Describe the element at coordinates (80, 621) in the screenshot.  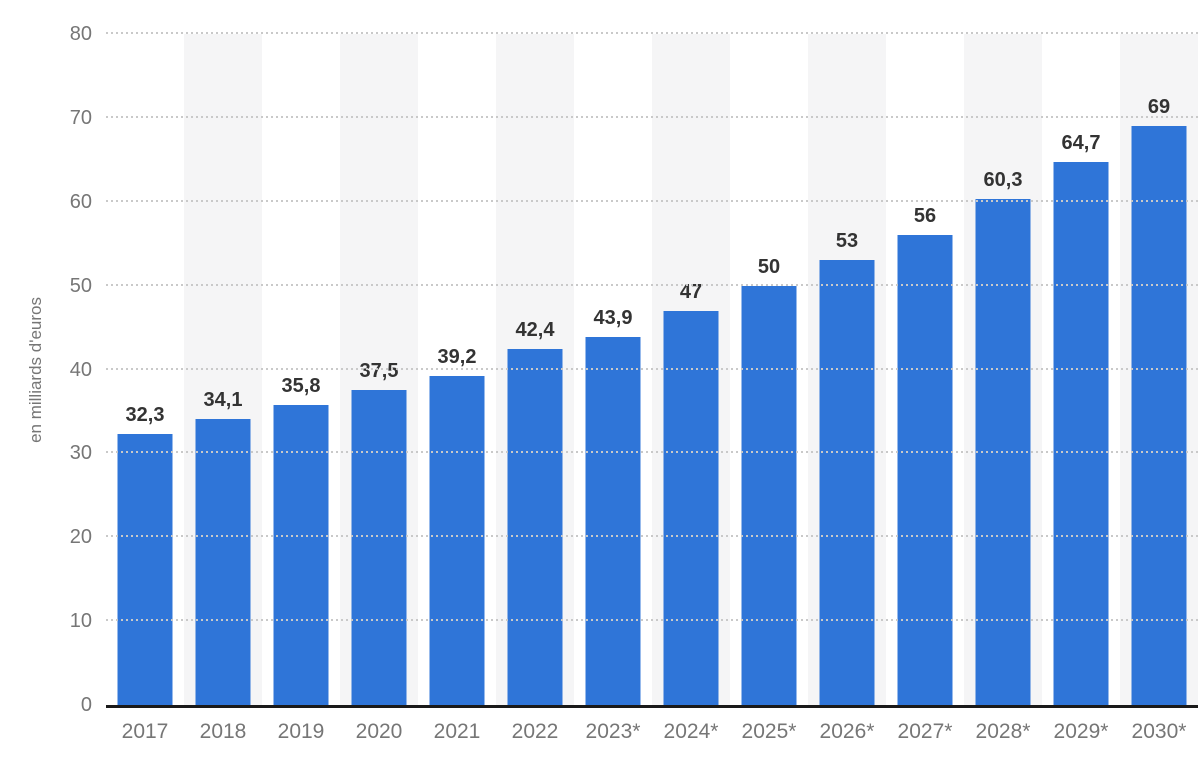
I see `y-tick-label-10: 10` at that location.